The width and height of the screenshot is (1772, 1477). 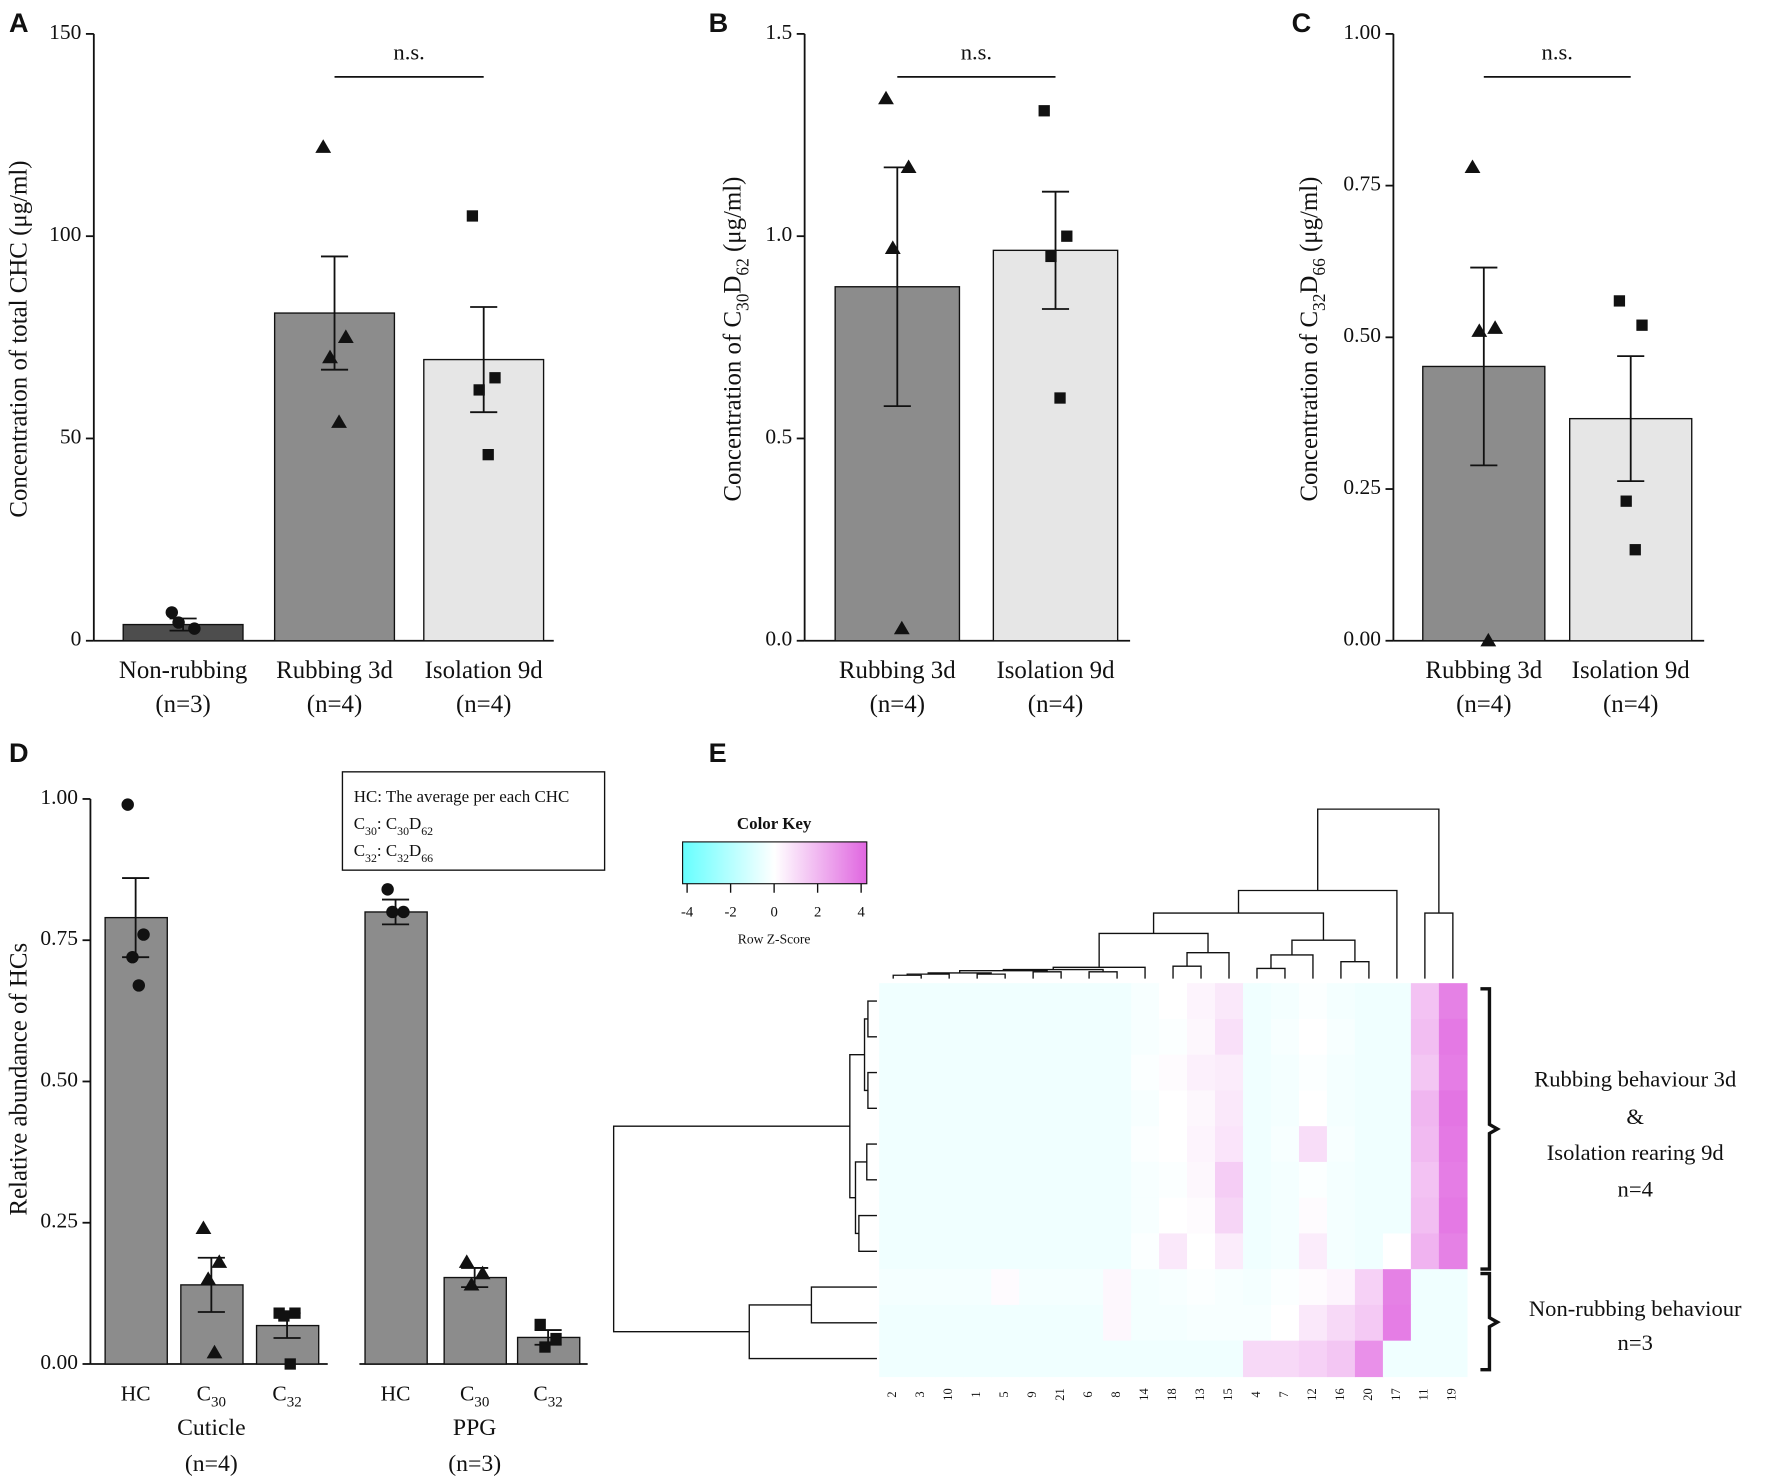 I want to click on column-label: 14, so click(x=1144, y=1394).